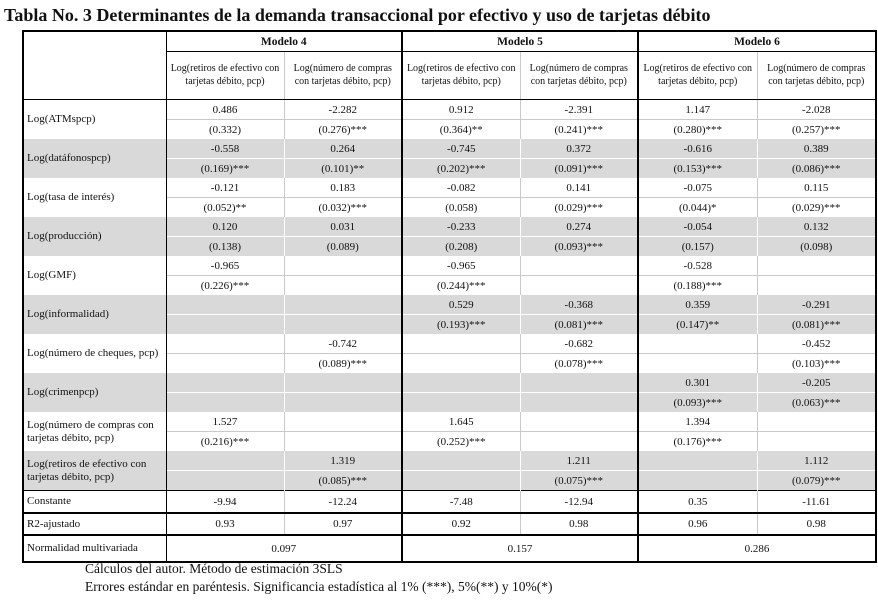 The width and height of the screenshot is (878, 604). Describe the element at coordinates (225, 207) in the screenshot. I see `se-cell: (0.052)**` at that location.